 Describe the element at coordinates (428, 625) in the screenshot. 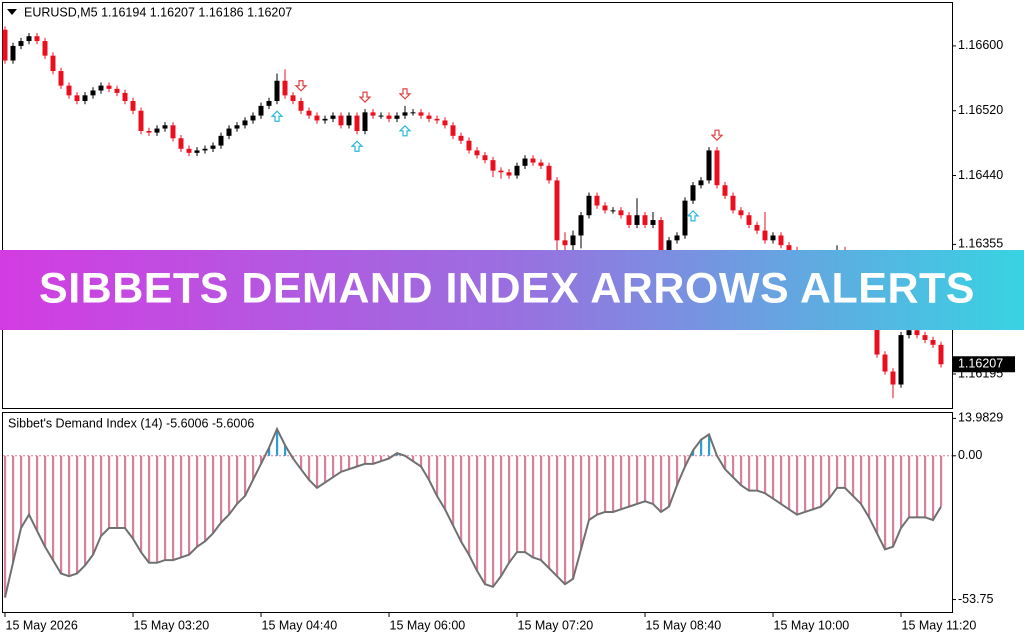

I see `x-tick-label: 15 May 06:00` at that location.